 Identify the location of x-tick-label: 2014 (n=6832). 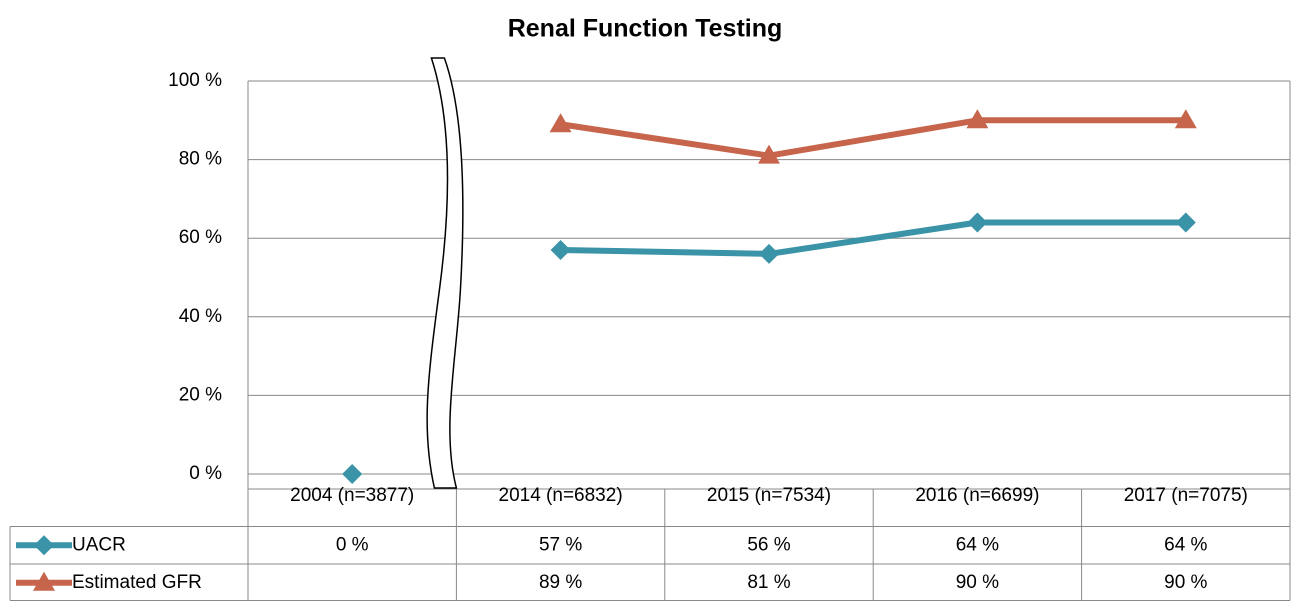
(561, 495).